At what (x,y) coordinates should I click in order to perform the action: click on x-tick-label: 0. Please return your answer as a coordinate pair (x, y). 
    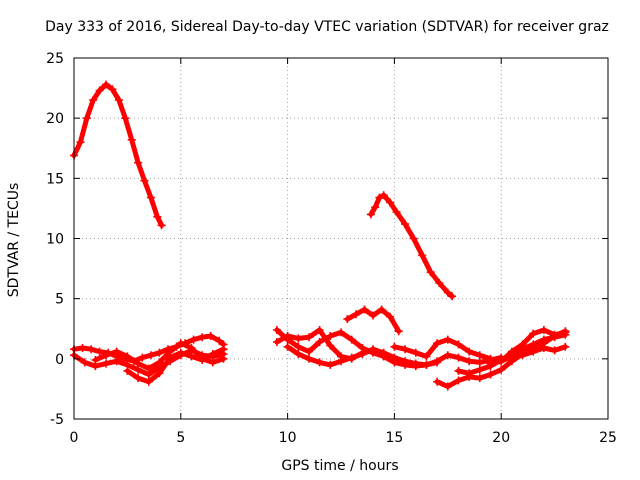
    Looking at the image, I should click on (74, 438).